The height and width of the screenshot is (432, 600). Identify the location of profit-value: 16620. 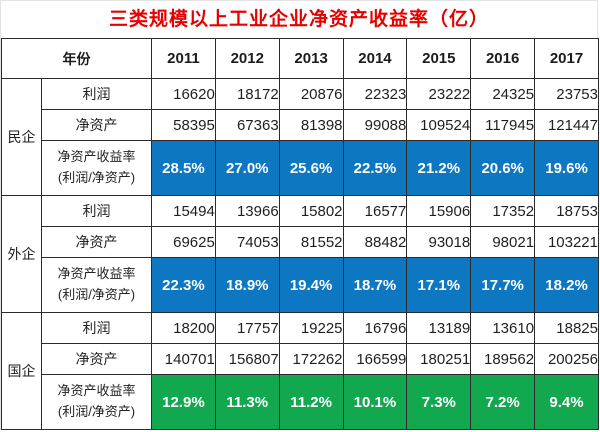
(183, 94).